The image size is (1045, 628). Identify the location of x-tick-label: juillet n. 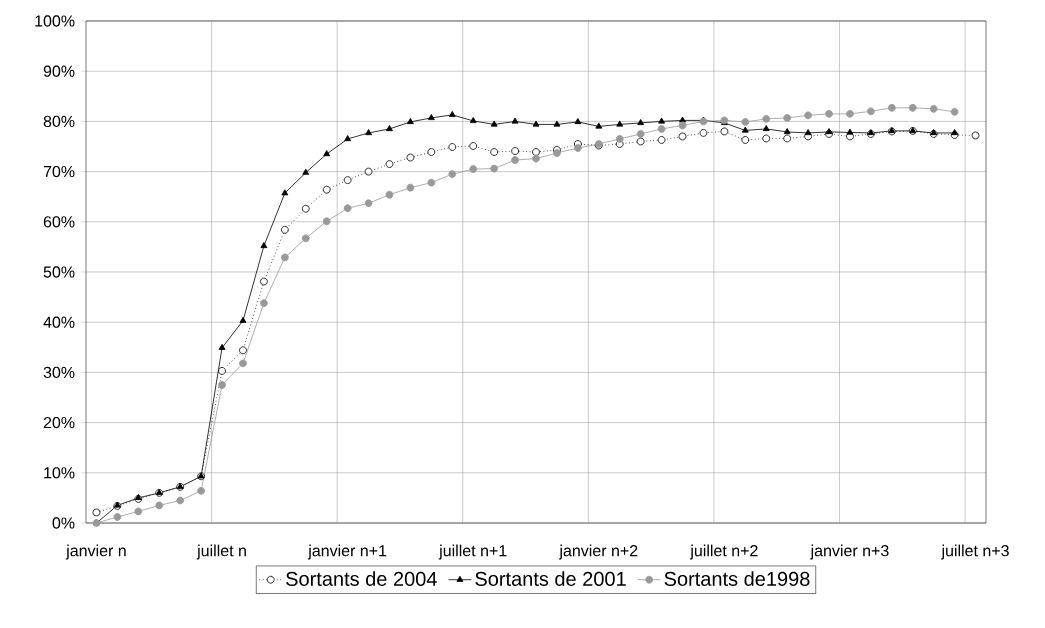
(221, 552).